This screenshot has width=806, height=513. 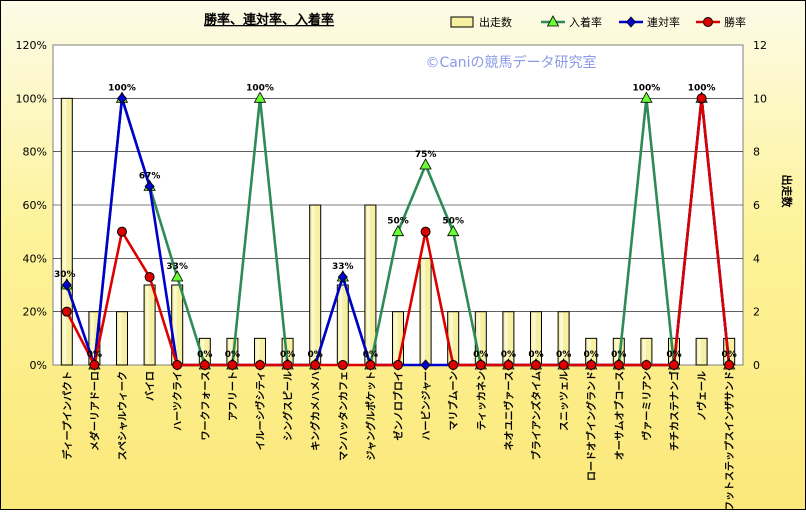 What do you see at coordinates (591, 426) in the screenshot?
I see `category-label: ロードオブイングランド` at bounding box center [591, 426].